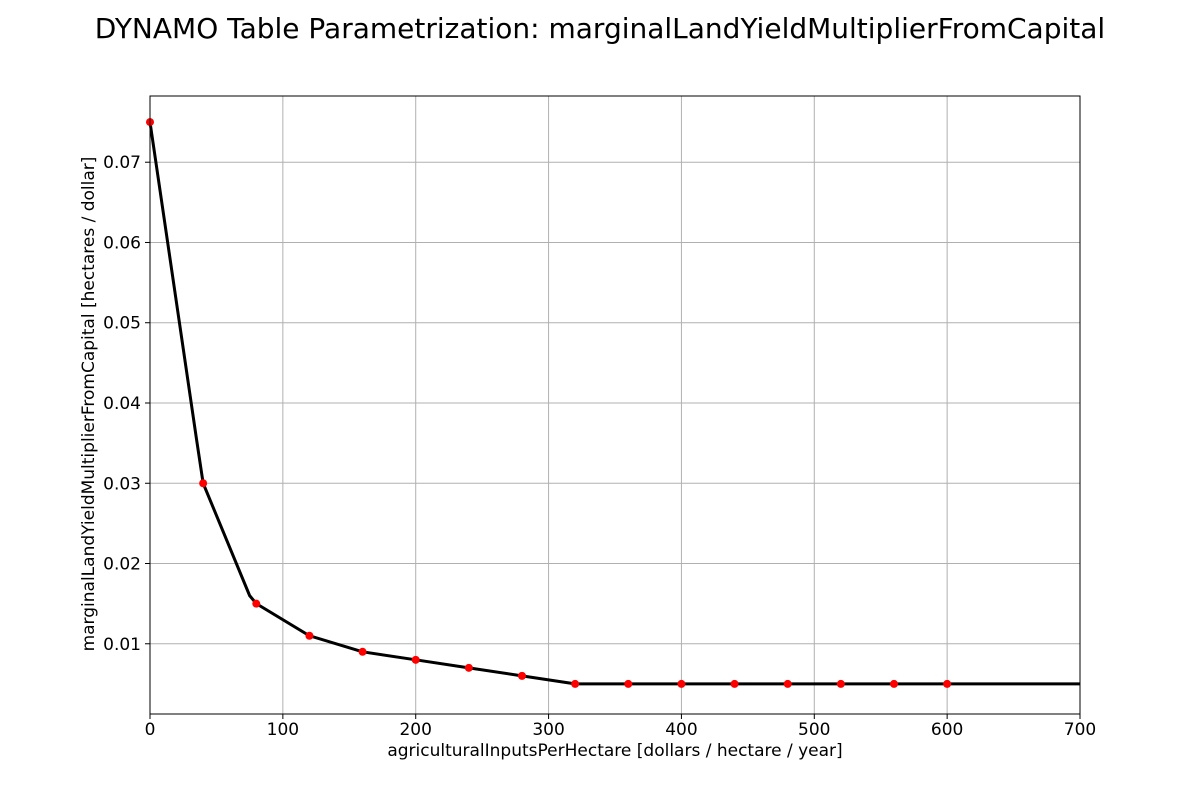 The height and width of the screenshot is (800, 1200). Describe the element at coordinates (122, 324) in the screenshot. I see `y-tick-label: 0.05` at that location.